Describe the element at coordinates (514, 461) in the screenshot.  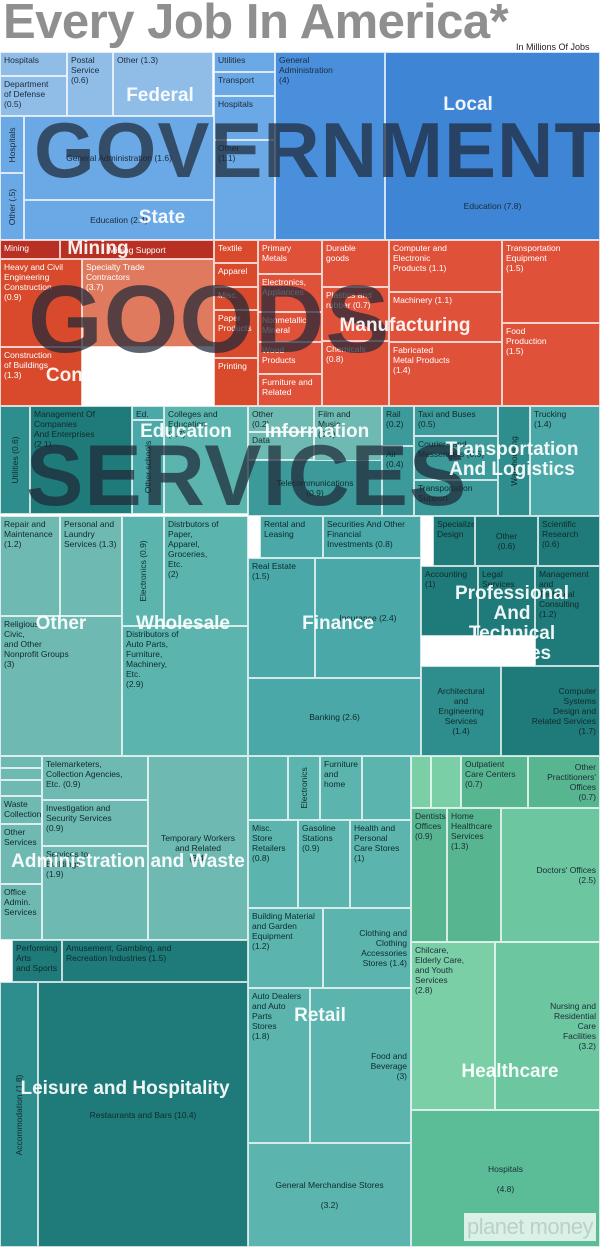
I see `cell-label: Warehousing` at that location.